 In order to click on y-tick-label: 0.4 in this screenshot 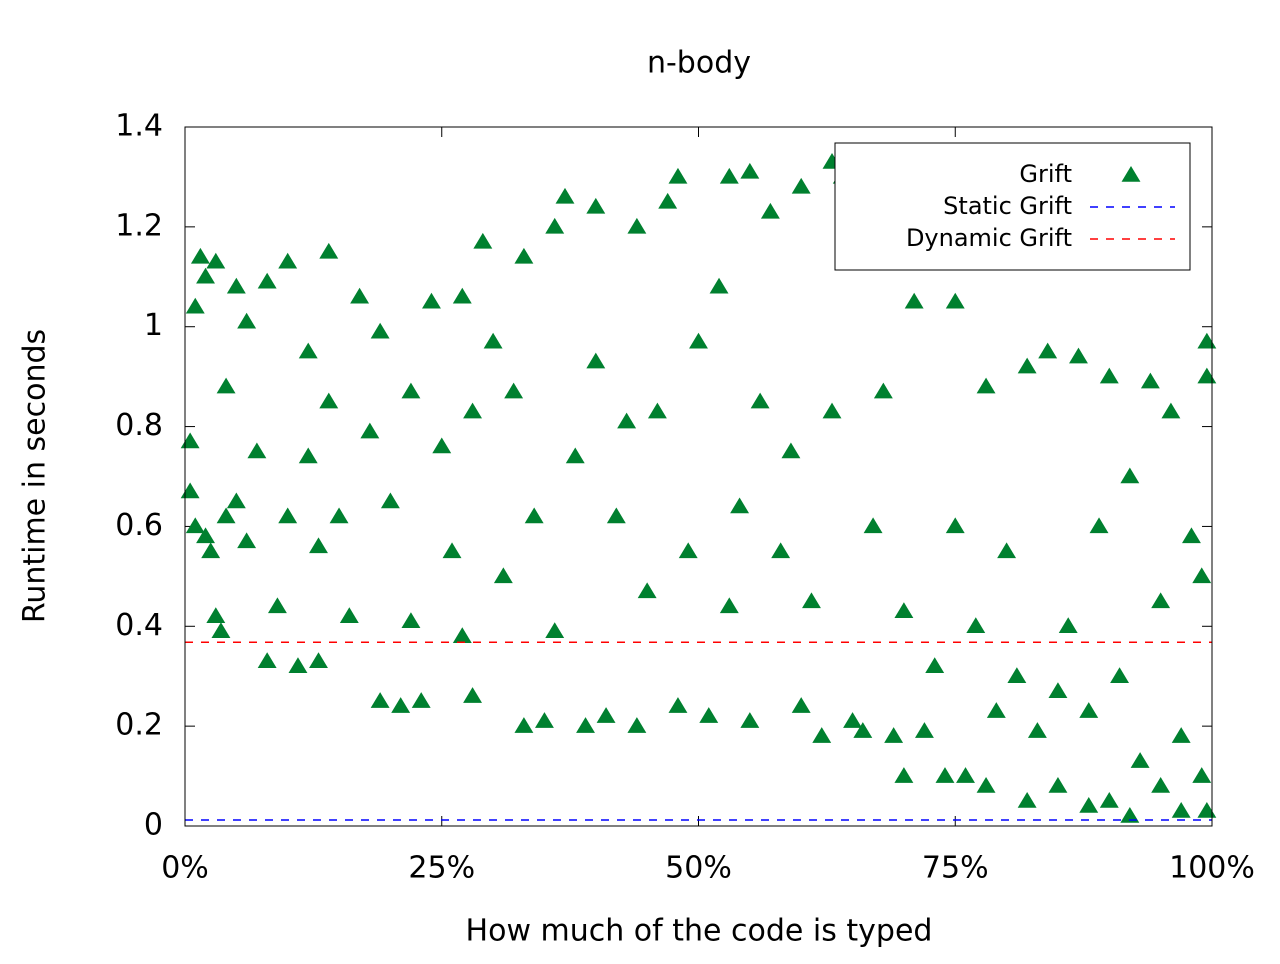, I will do `click(139, 625)`.